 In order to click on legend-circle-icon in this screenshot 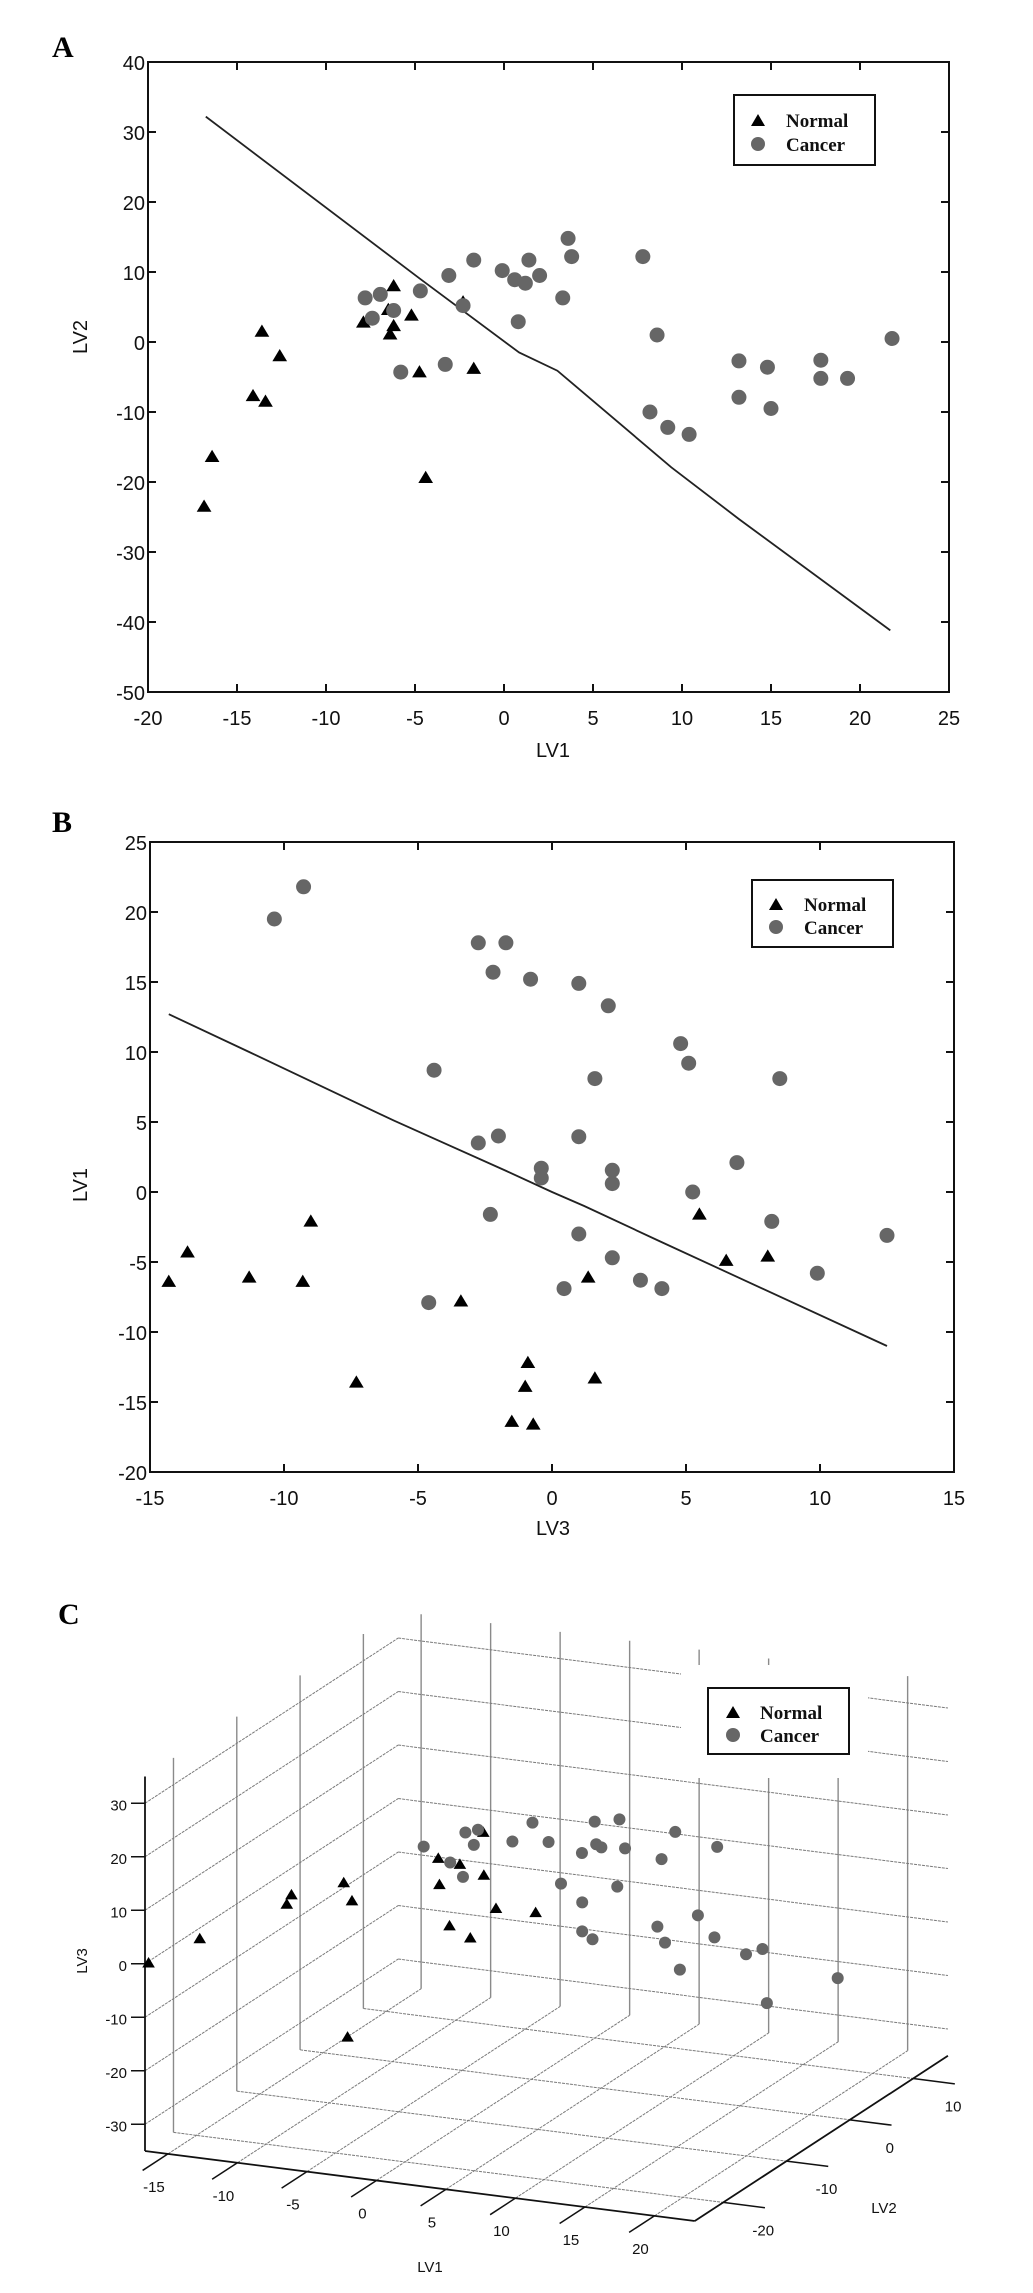, I will do `click(776, 927)`.